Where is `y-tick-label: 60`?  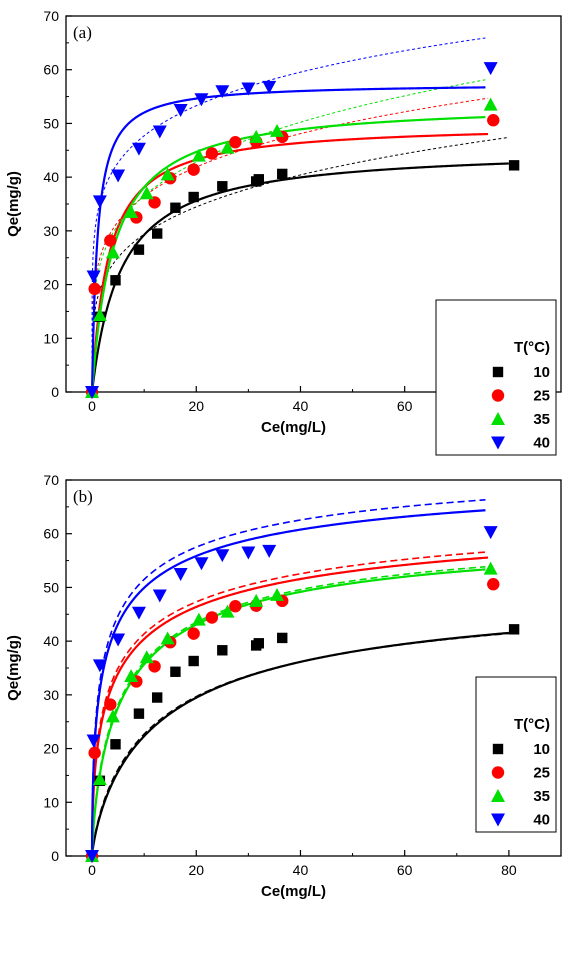 y-tick-label: 60 is located at coordinates (51, 534).